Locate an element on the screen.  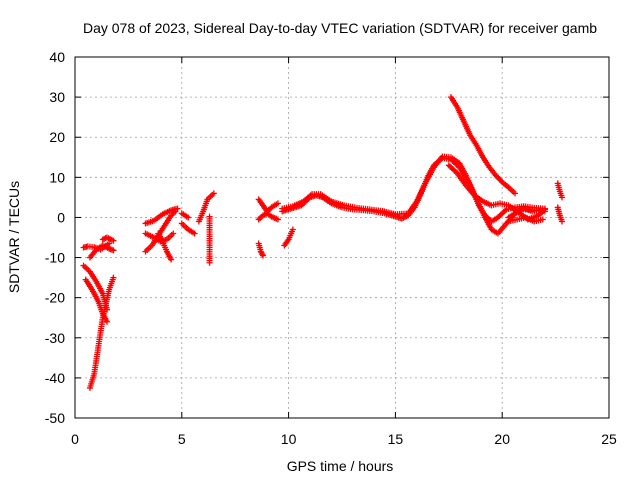
series-arc-f is located at coordinates (108, 239).